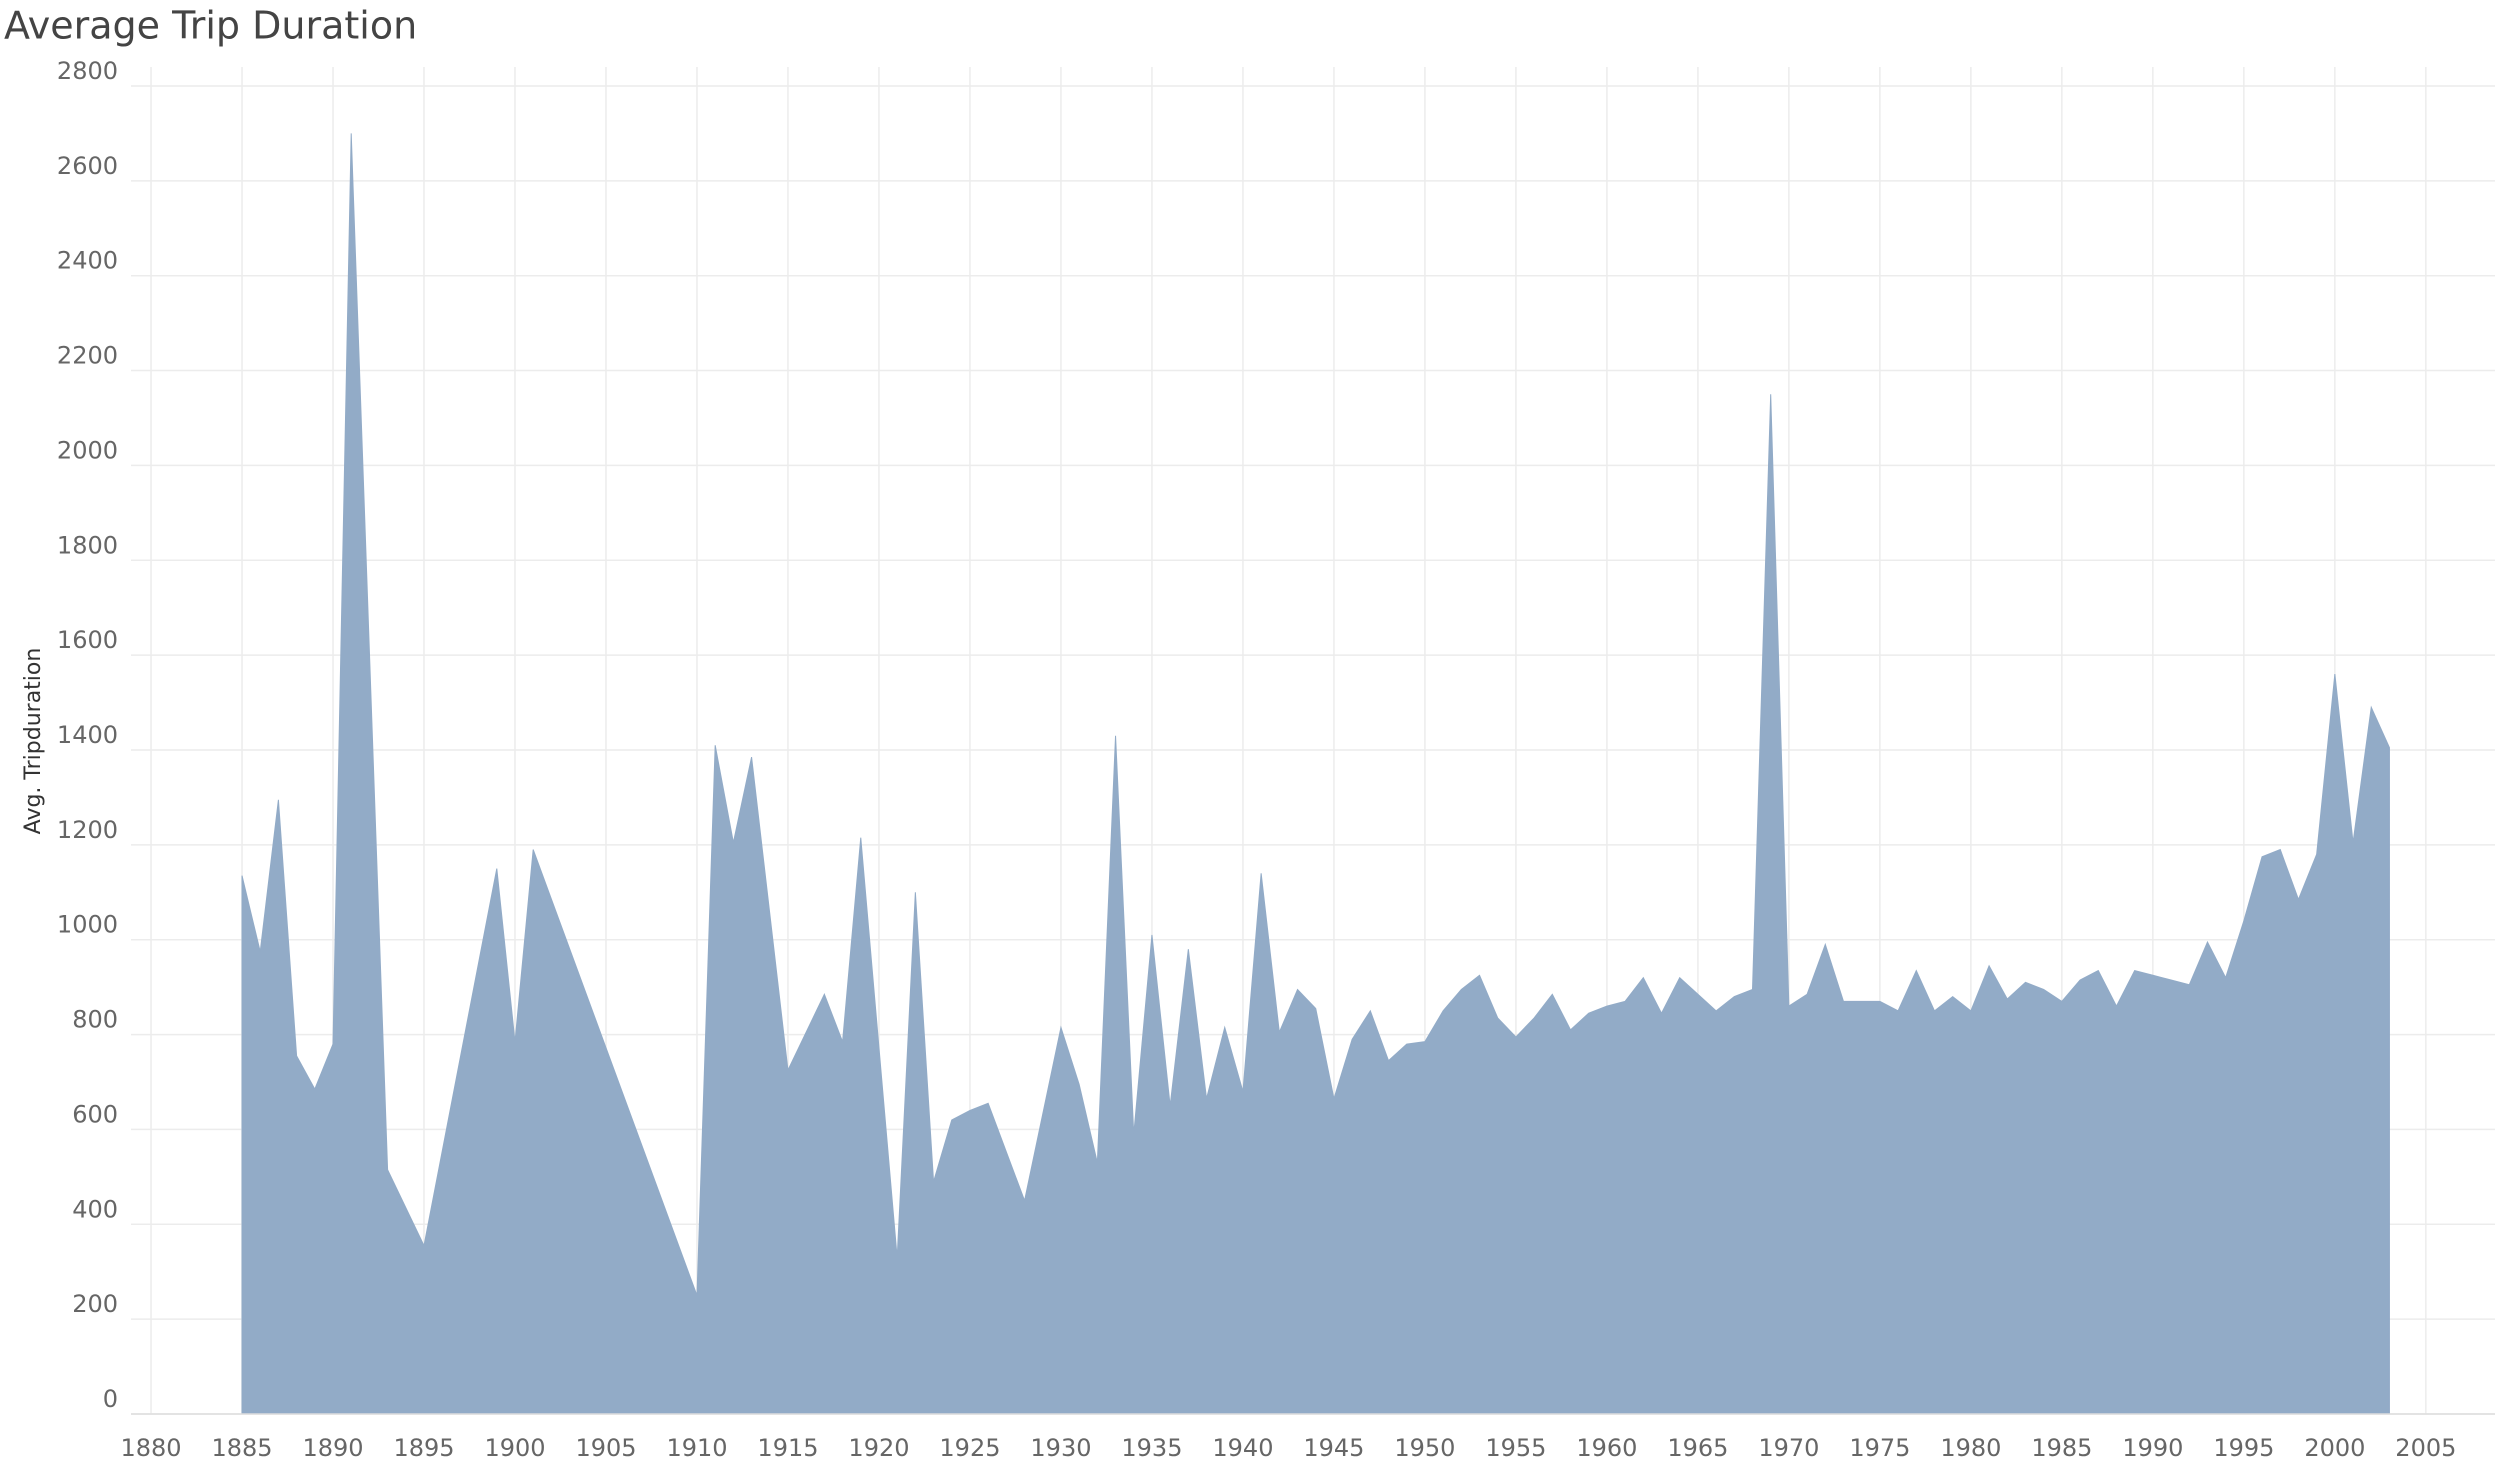 The image size is (2495, 1484). What do you see at coordinates (787, 1448) in the screenshot?
I see `x-tick-label: 1915` at bounding box center [787, 1448].